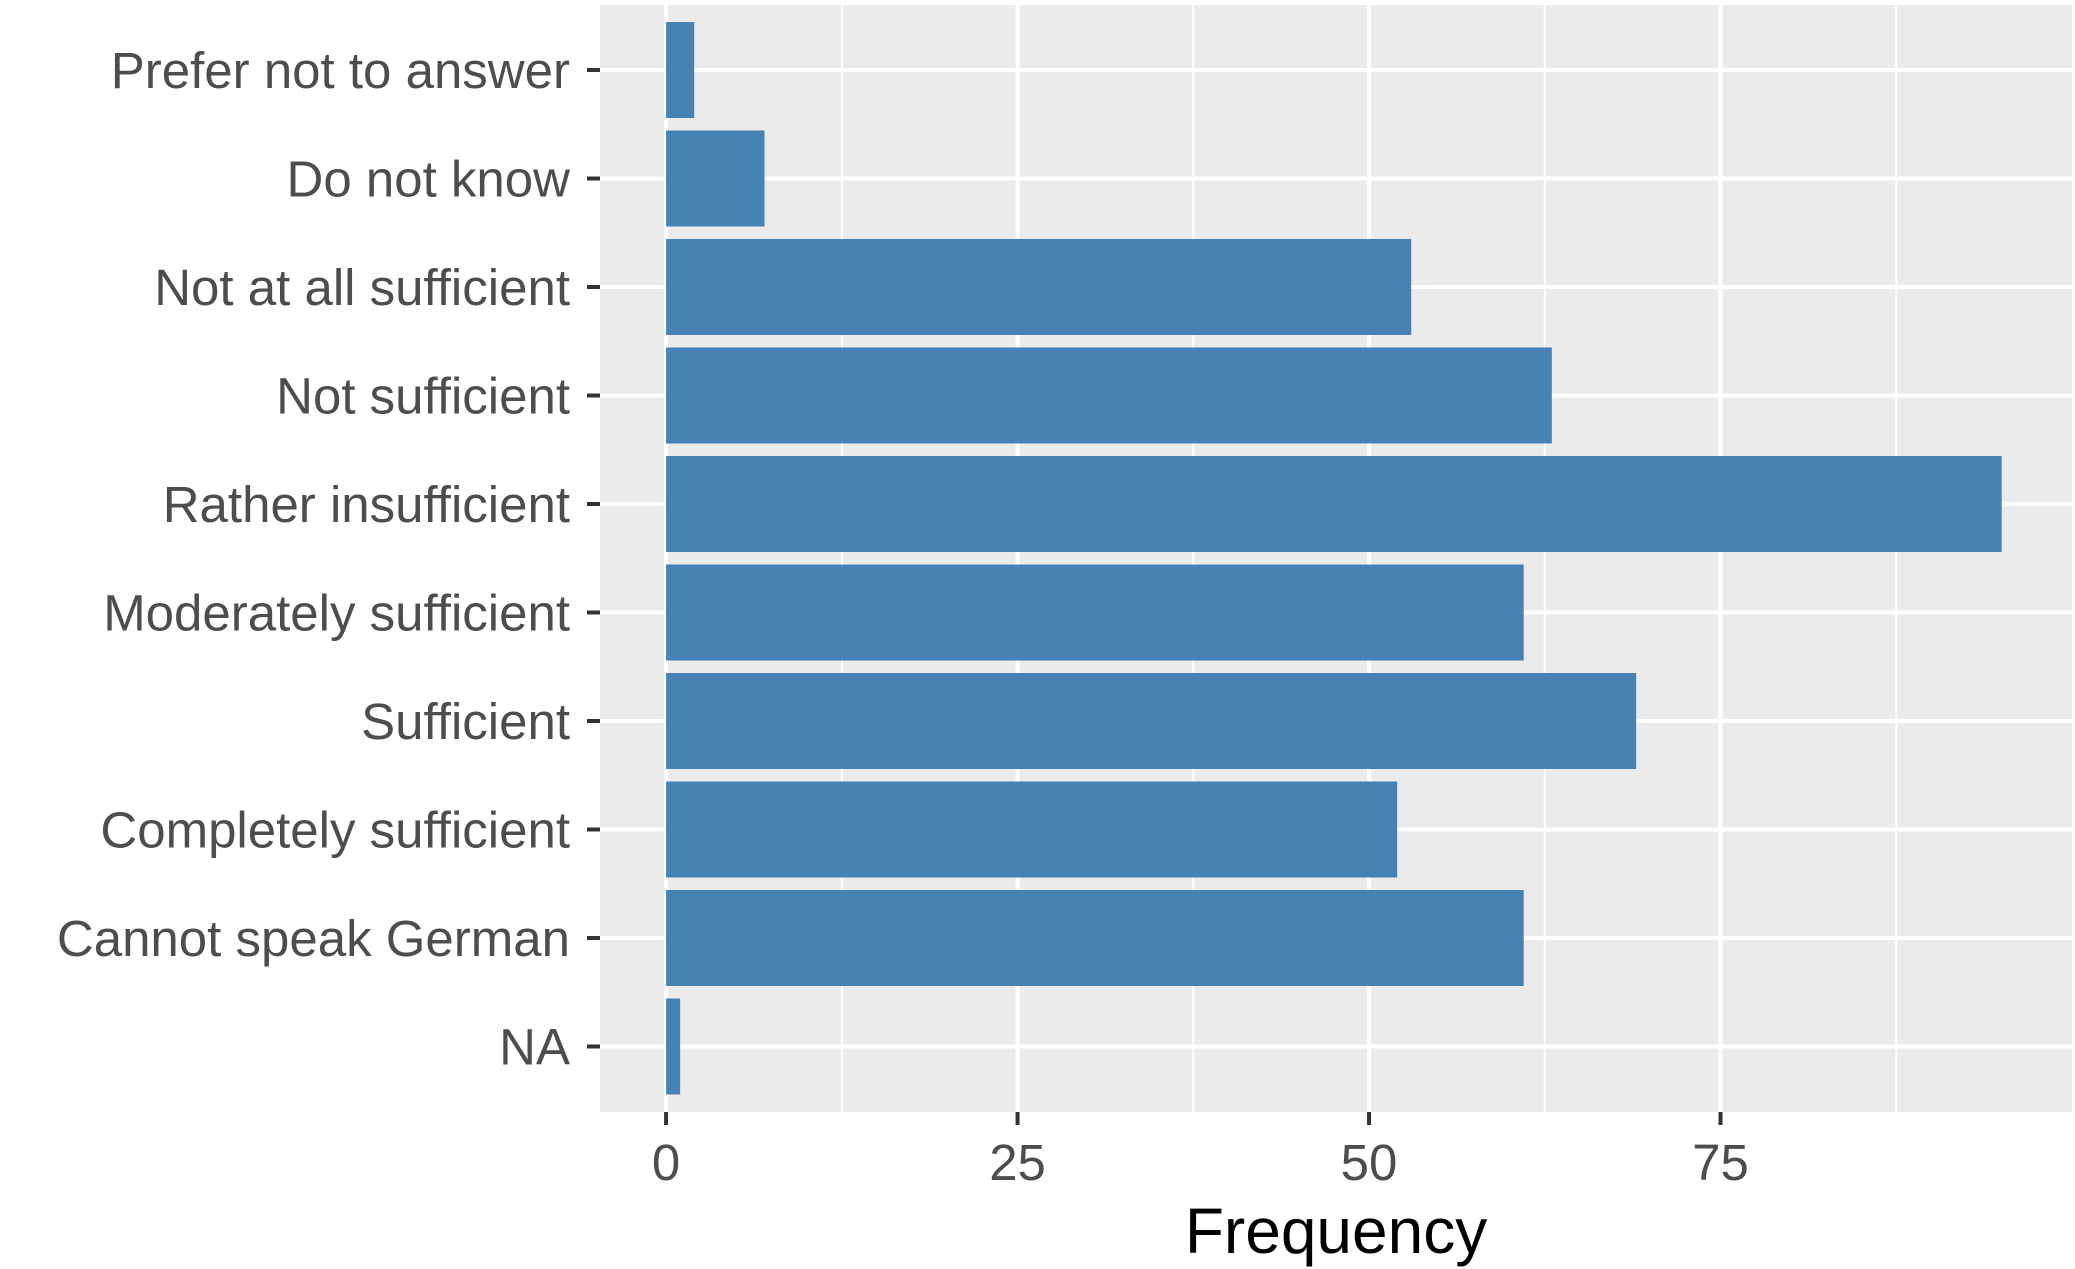 Image resolution: width=2075 pixels, height=1269 pixels. Describe the element at coordinates (1151, 721) in the screenshot. I see `bar-sufficient` at that location.